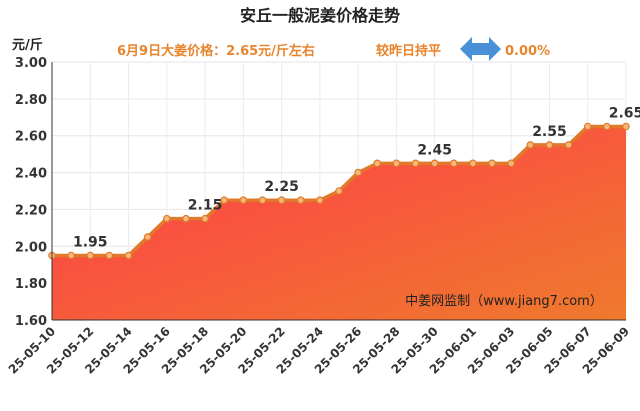 This screenshot has width=640, height=411. What do you see at coordinates (31, 192) in the screenshot?
I see `y-tick-labels: 1.60 1.80 2.00 2.20 2.40 2.60 2.80 3.00` at bounding box center [31, 192].